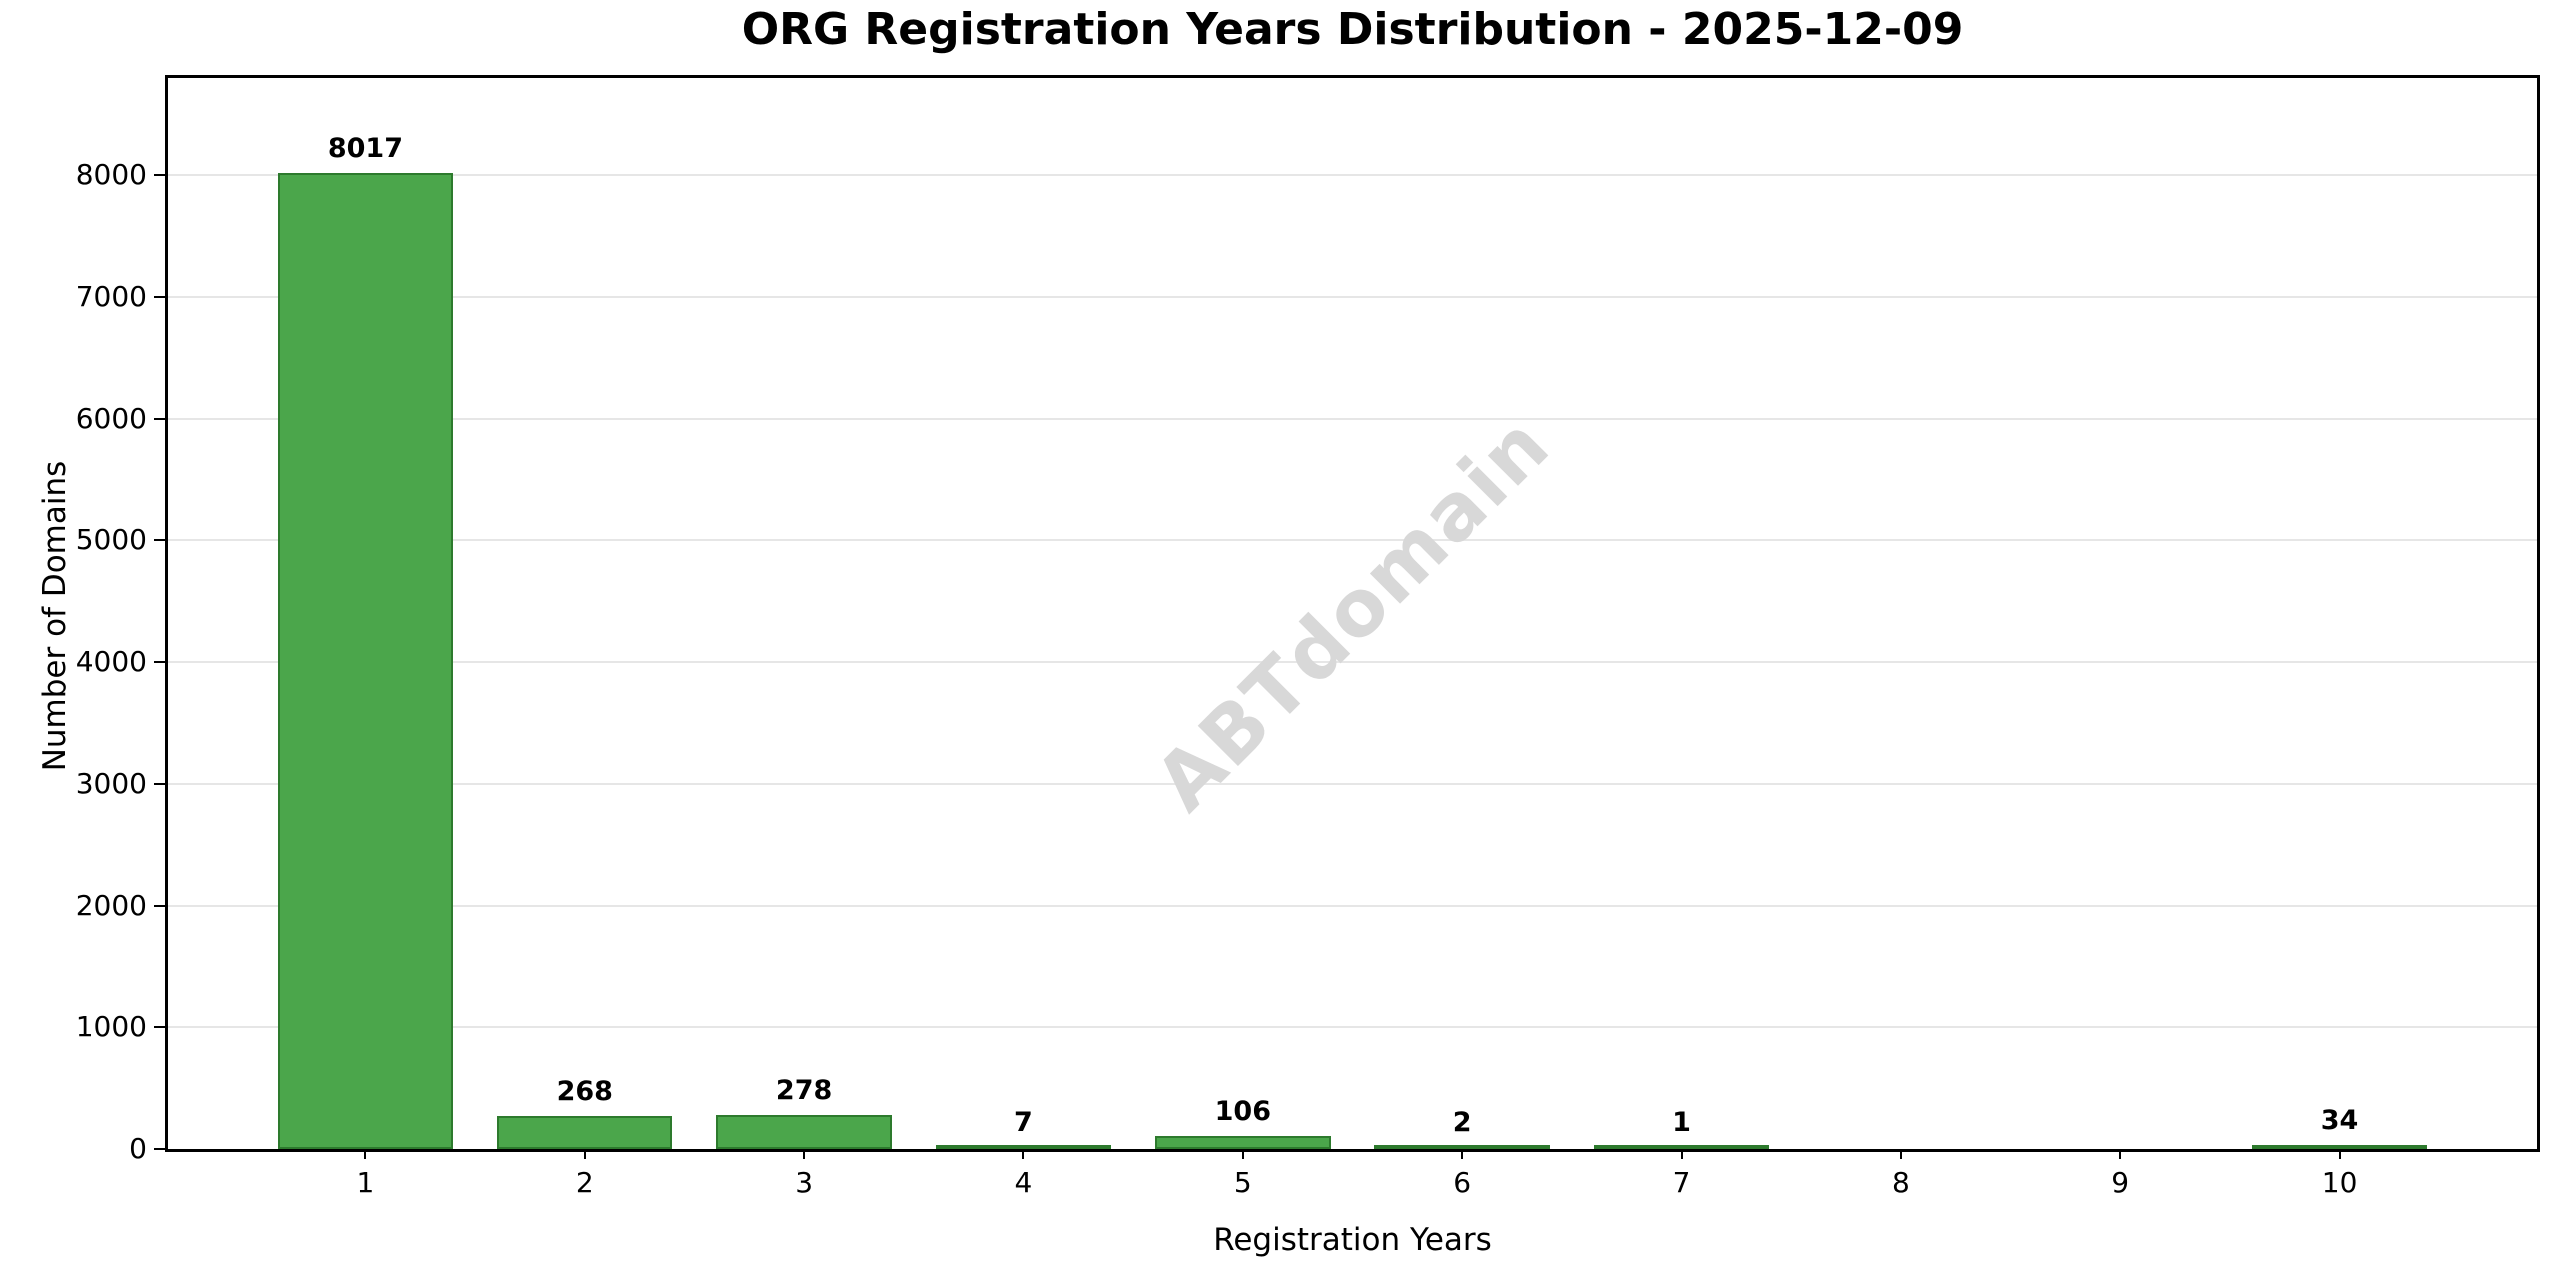 The height and width of the screenshot is (1271, 2560). What do you see at coordinates (584, 1182) in the screenshot?
I see `x-tick-label-2: 2` at bounding box center [584, 1182].